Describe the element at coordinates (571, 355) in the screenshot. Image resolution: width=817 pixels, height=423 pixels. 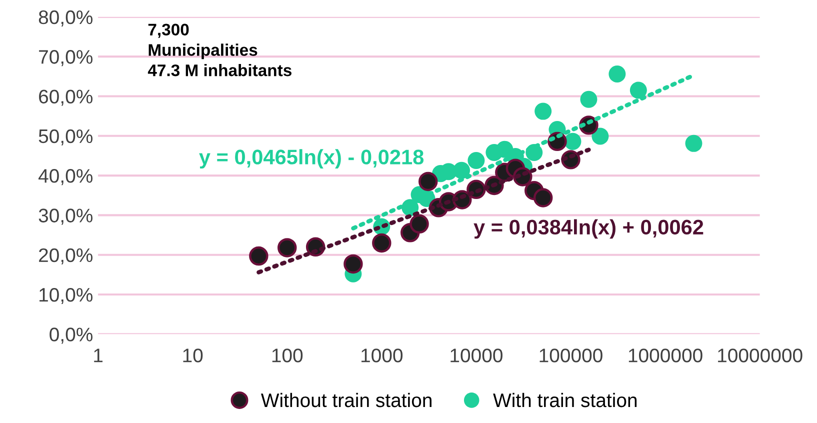
I see `x-tick-label: 100000` at that location.